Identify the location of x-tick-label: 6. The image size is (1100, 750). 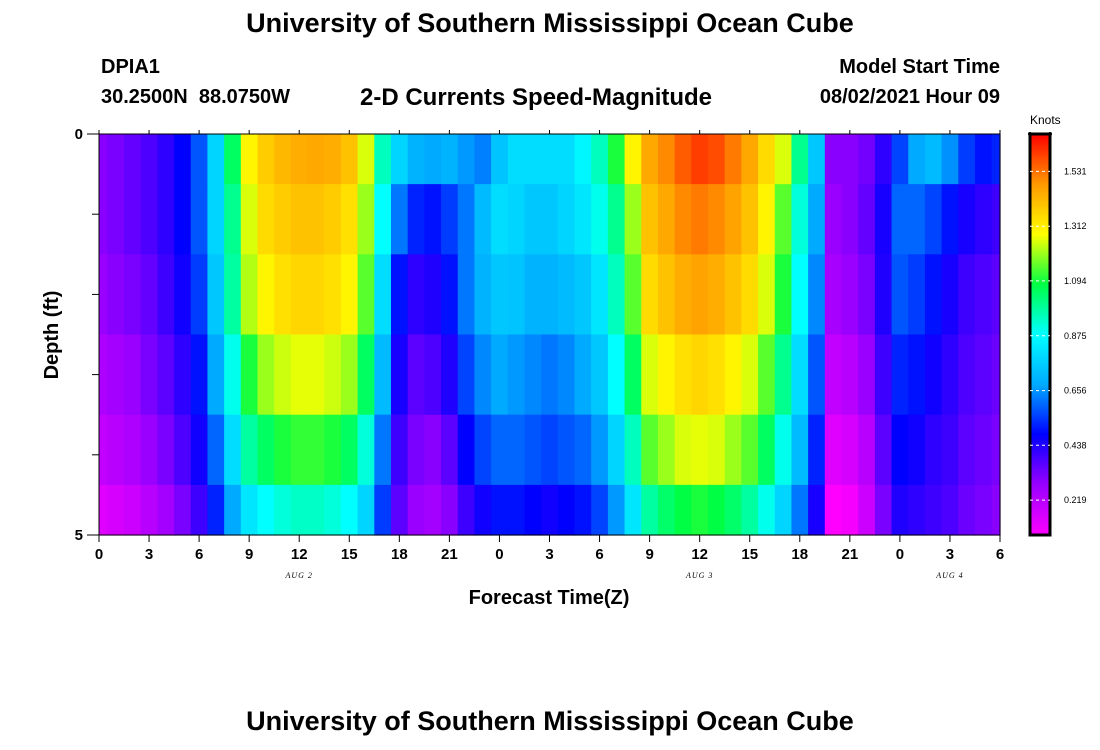
(599, 554).